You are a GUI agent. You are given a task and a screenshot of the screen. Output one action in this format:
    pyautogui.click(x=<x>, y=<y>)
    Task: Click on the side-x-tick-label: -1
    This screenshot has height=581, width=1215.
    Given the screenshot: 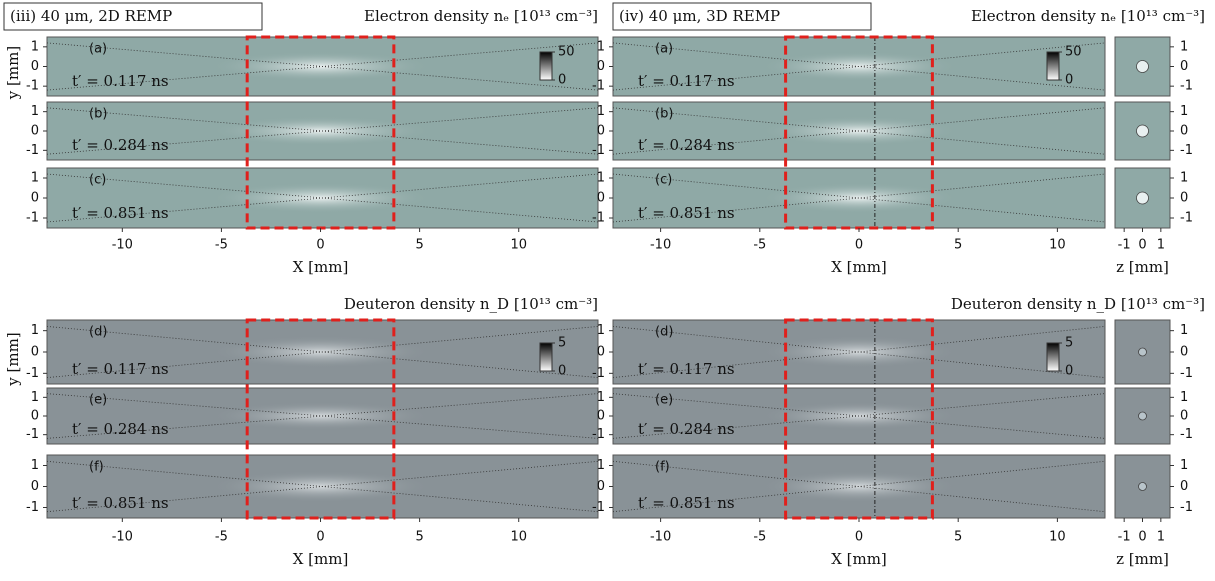 What is the action you would take?
    pyautogui.click(x=1124, y=537)
    